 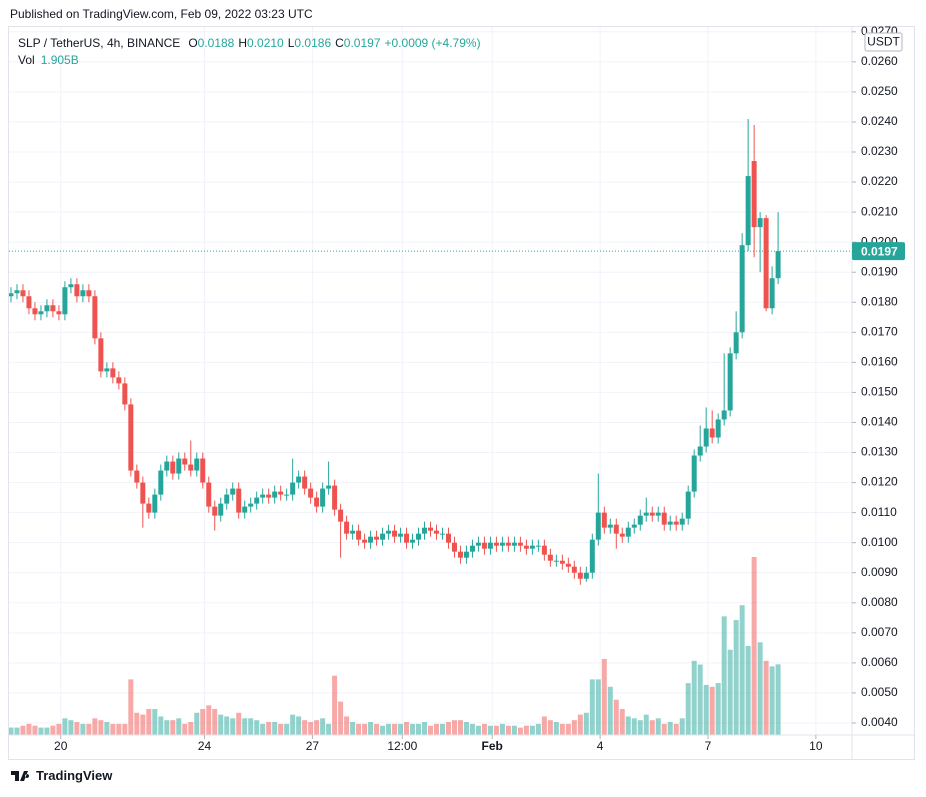 What do you see at coordinates (879, 362) in the screenshot?
I see `y-tick-label: 0.0160` at bounding box center [879, 362].